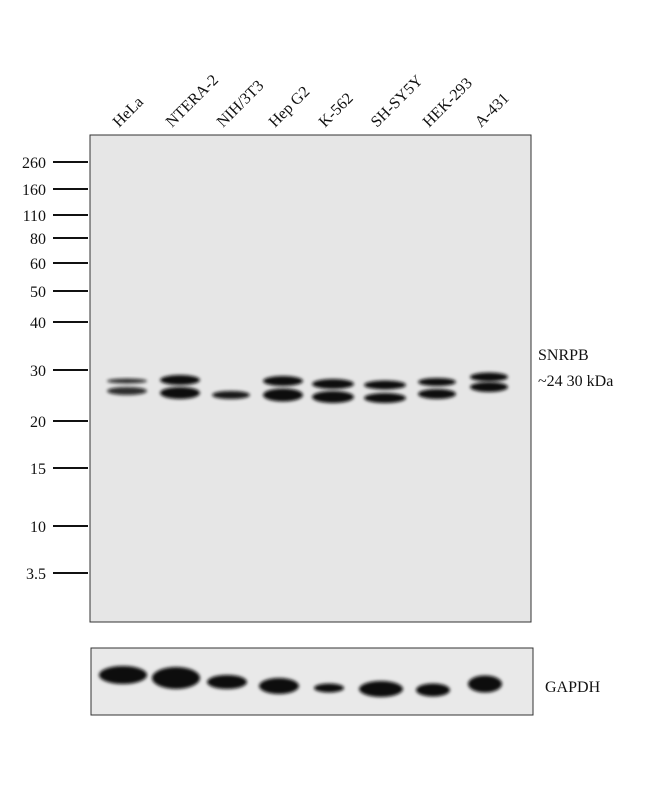  I want to click on marker-label: 10, so click(38, 527).